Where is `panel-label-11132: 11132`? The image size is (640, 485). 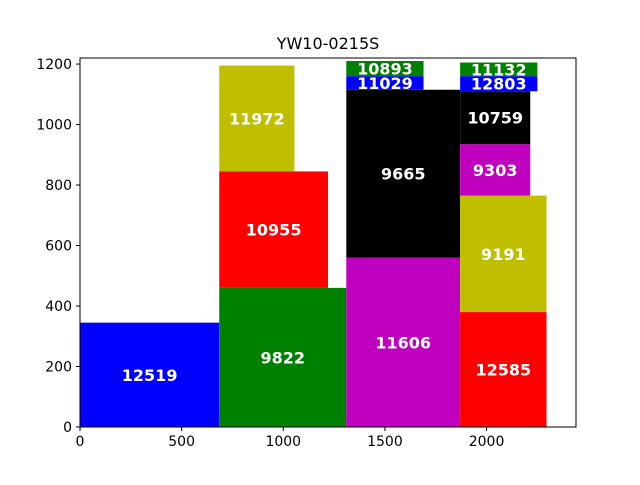 panel-label-11132: 11132 is located at coordinates (499, 69).